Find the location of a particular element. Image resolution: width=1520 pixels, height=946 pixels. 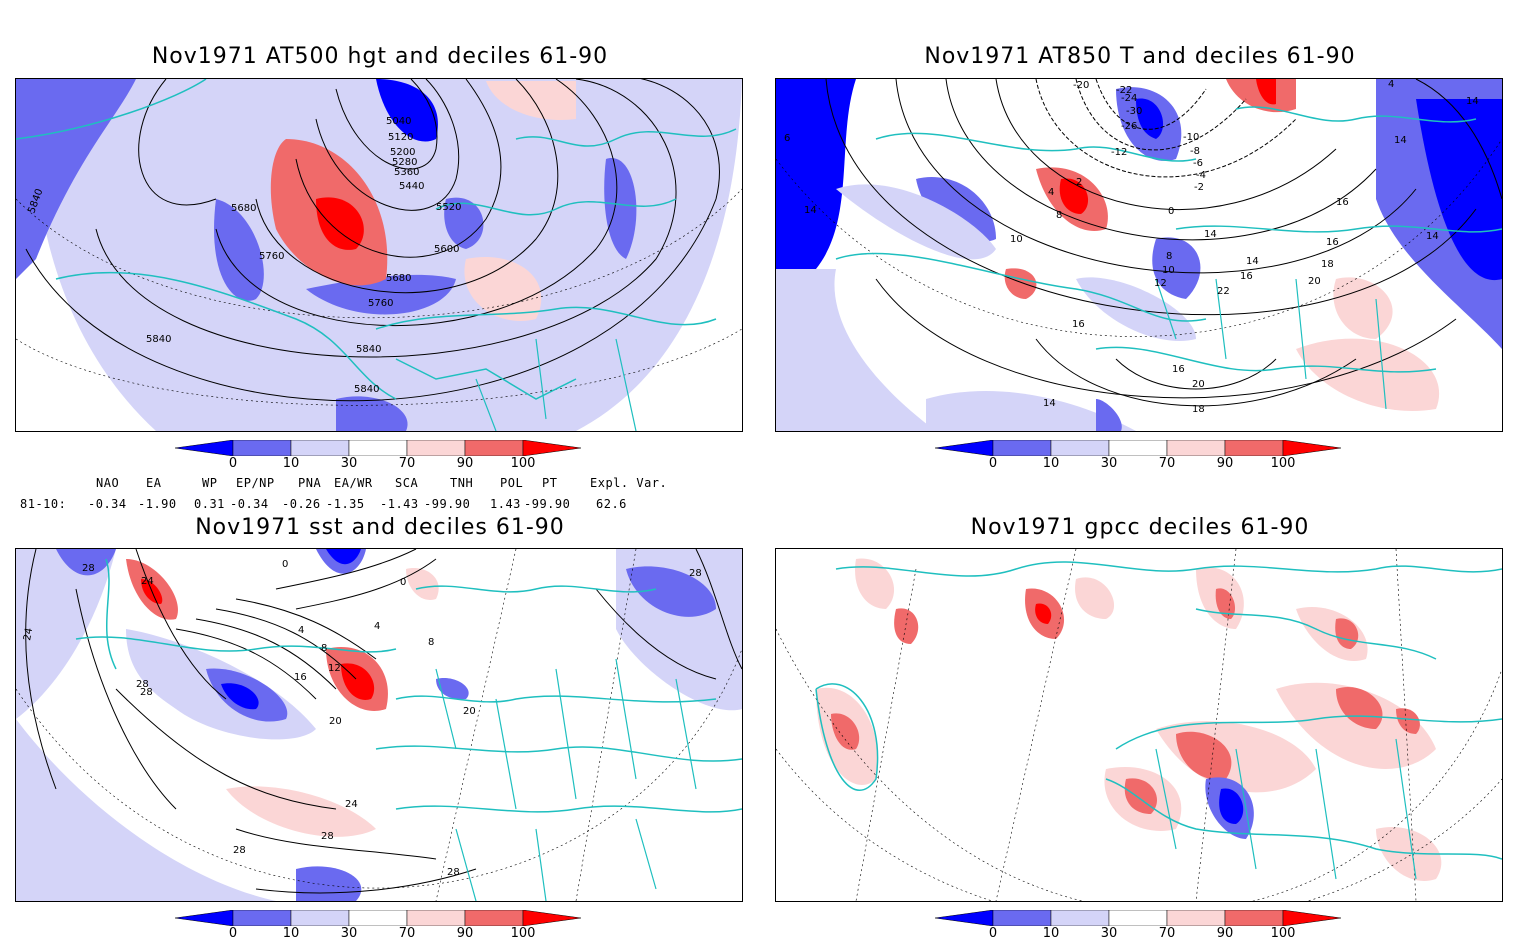

index-row-label: 81-10: is located at coordinates (43, 504).